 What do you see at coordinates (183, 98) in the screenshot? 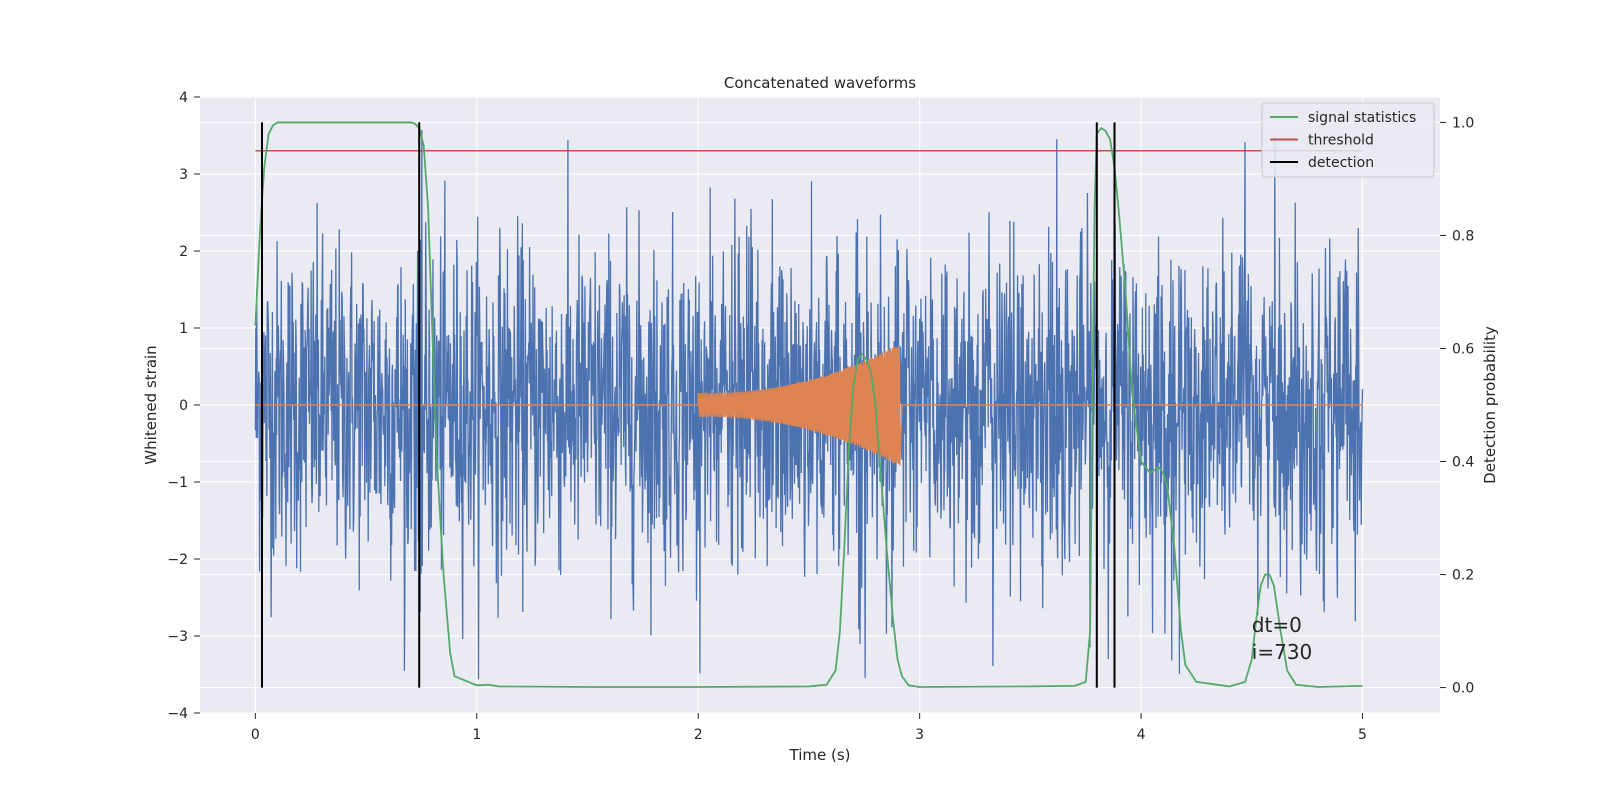
I see `y-tick-label: 4` at bounding box center [183, 98].